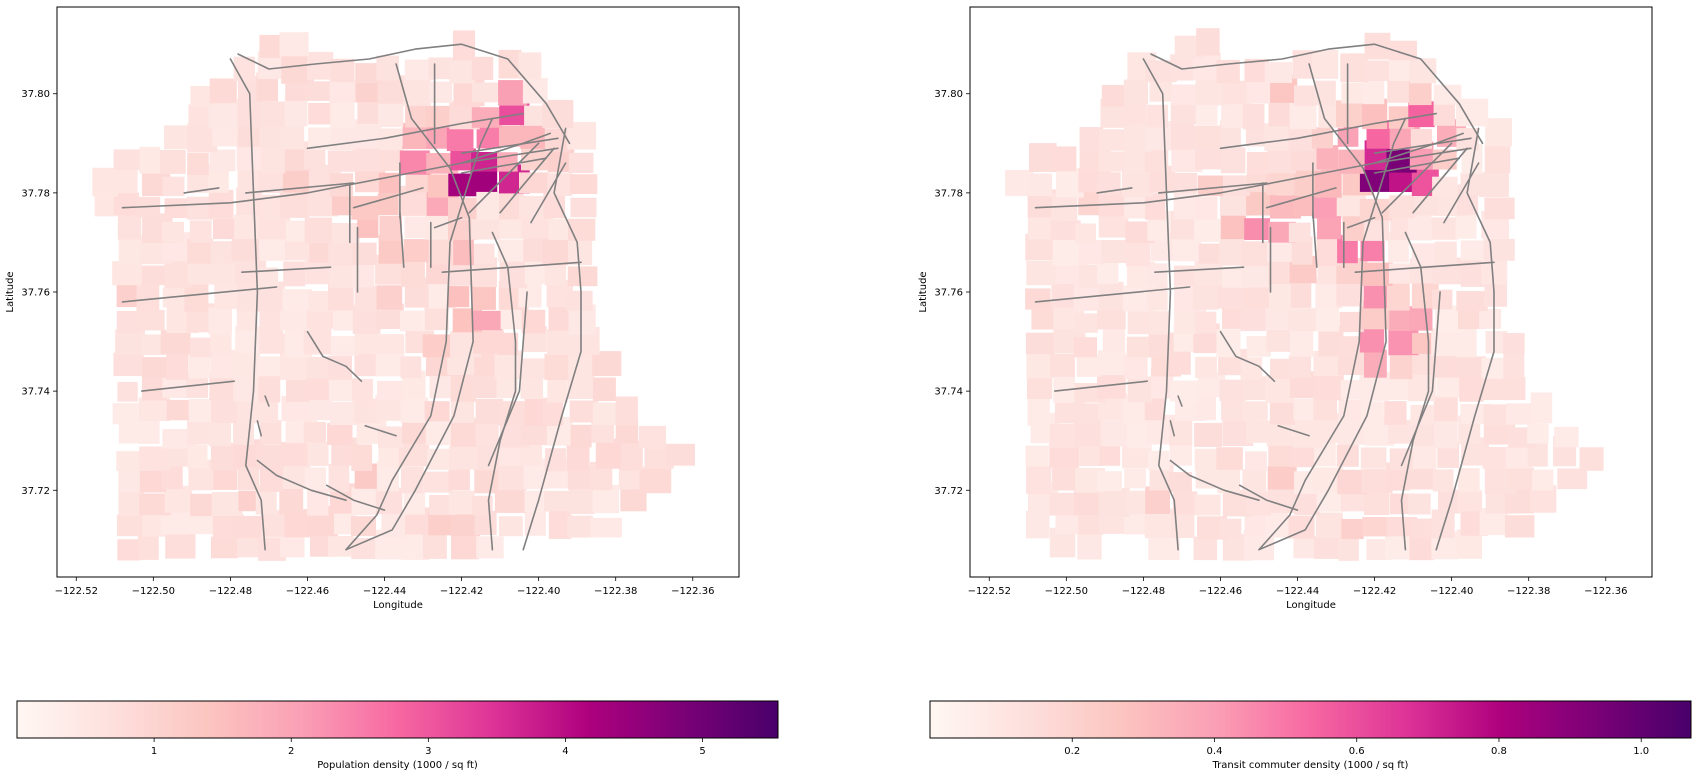  What do you see at coordinates (307, 591) in the screenshot?
I see `x-tick-label: −122.46` at bounding box center [307, 591].